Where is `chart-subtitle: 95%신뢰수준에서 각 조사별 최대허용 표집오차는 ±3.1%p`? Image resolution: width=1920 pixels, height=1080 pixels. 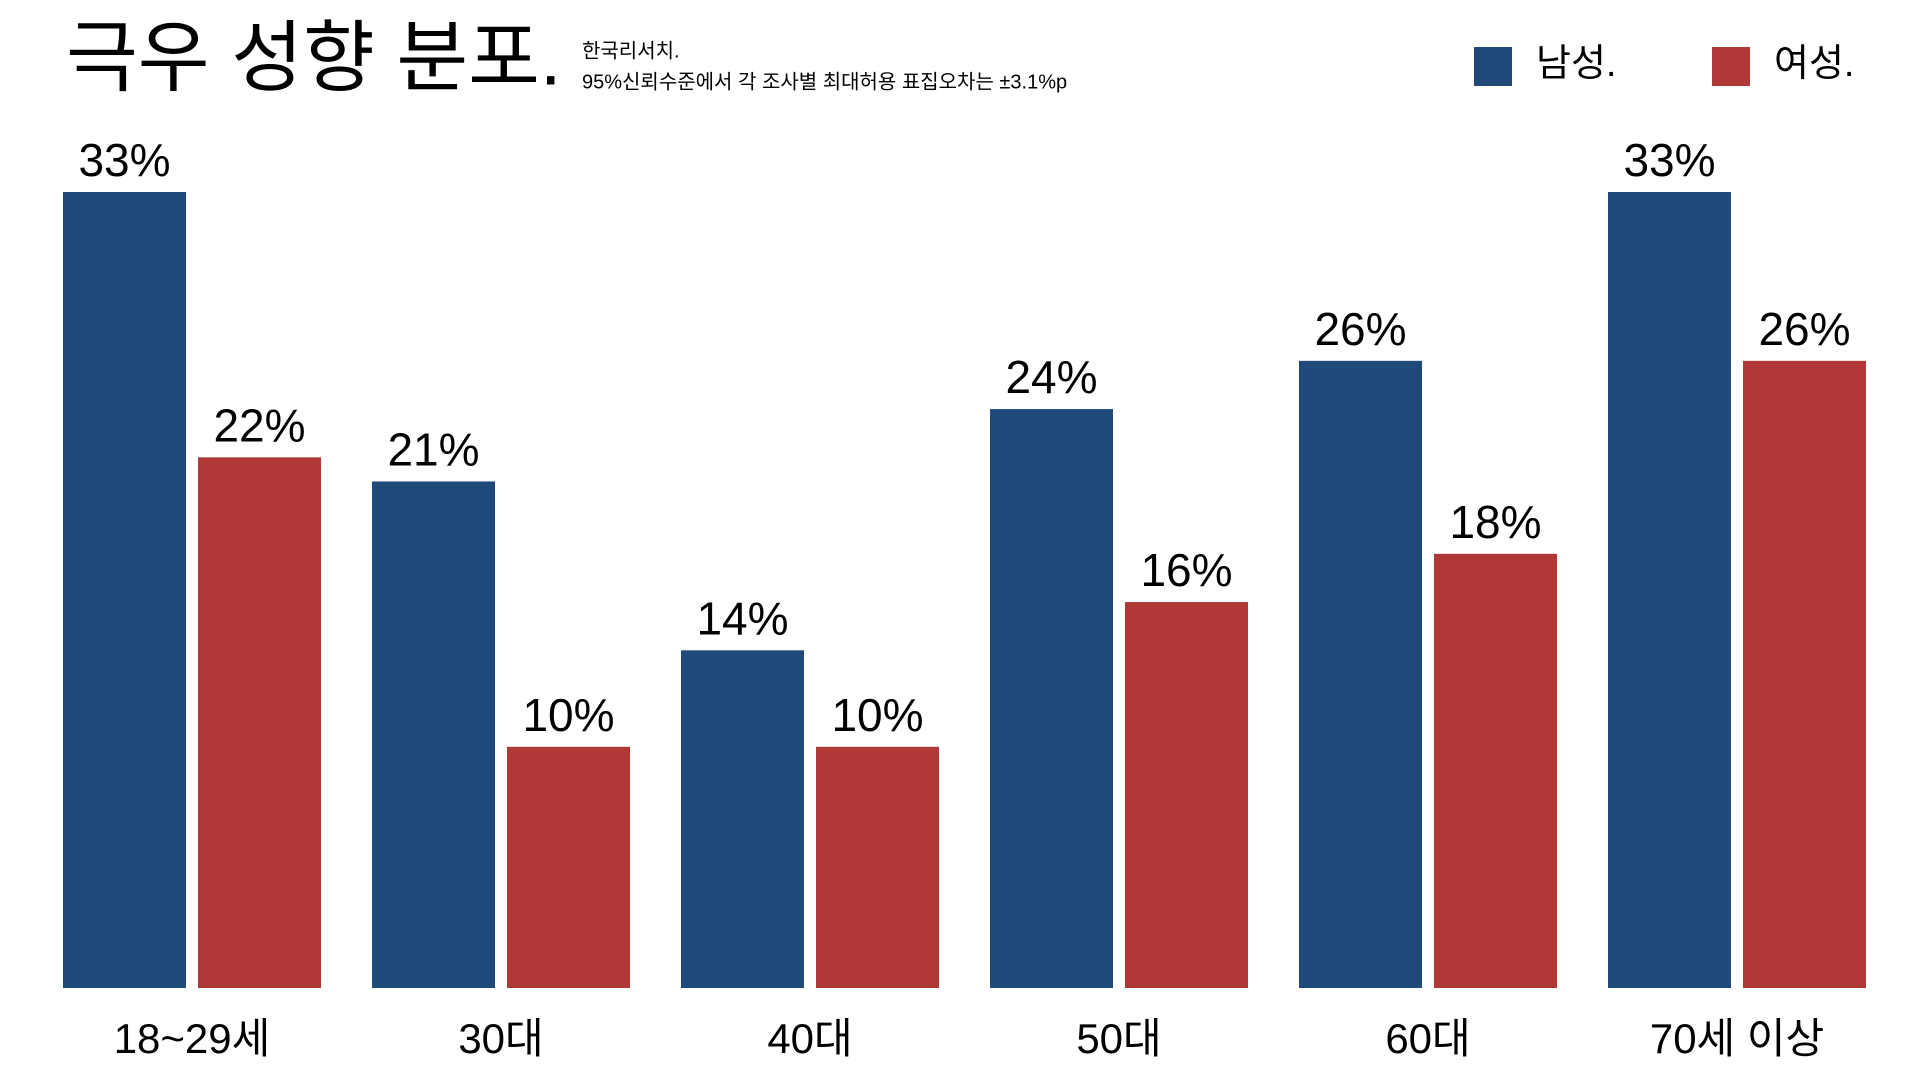 chart-subtitle: 95%신뢰수준에서 각 조사별 최대허용 표집오차는 ±3.1%p is located at coordinates (824, 81).